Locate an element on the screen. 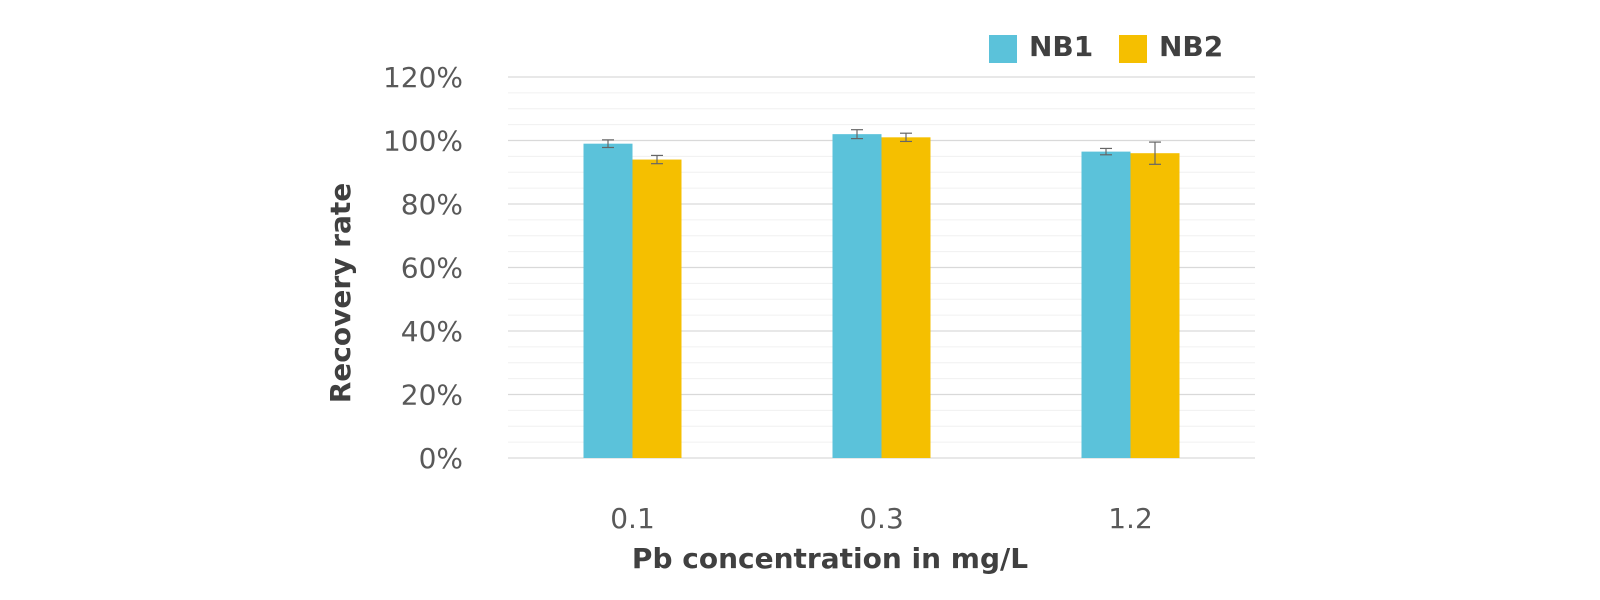 This screenshot has width=1600, height=600. legend-label-nb1: NB1 is located at coordinates (1061, 46).